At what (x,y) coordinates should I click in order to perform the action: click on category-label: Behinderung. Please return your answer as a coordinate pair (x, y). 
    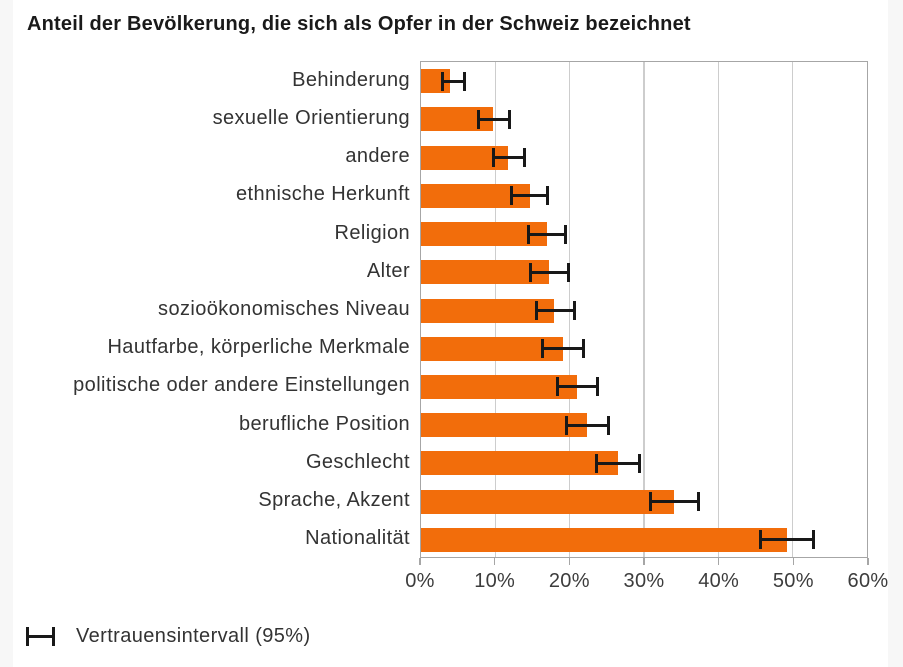
    Looking at the image, I should click on (351, 79).